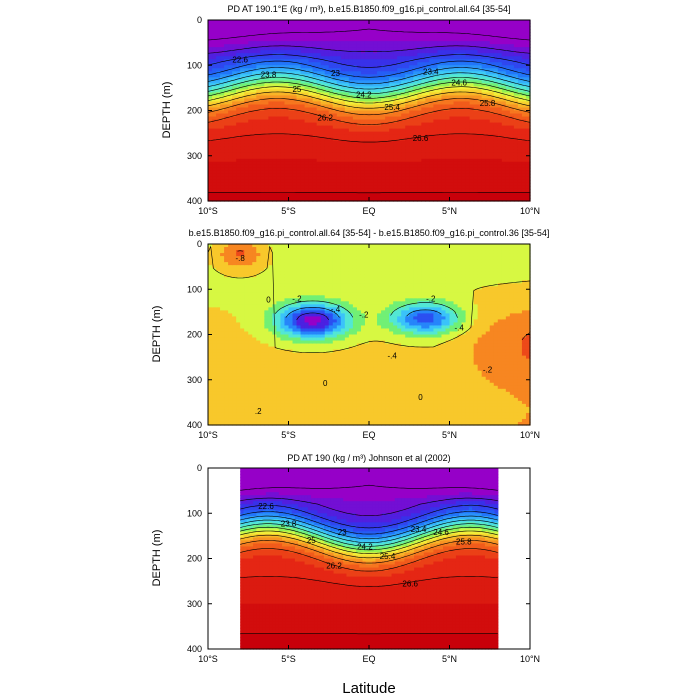  I want to click on x-tick-label: 5°S, so click(288, 211).